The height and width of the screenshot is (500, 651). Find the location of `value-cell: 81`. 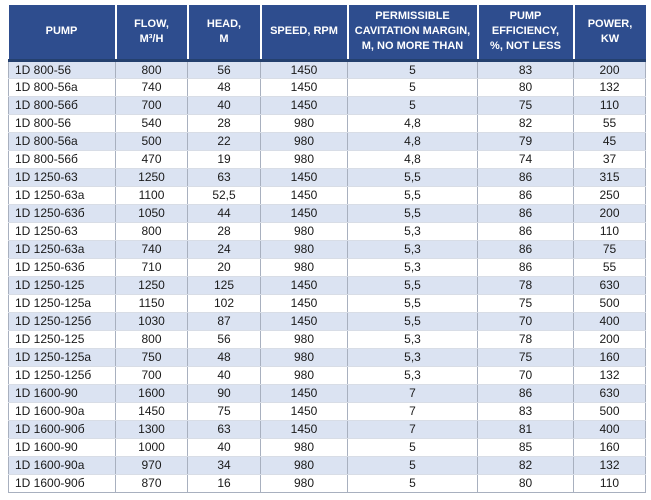

value-cell: 81 is located at coordinates (525, 429).